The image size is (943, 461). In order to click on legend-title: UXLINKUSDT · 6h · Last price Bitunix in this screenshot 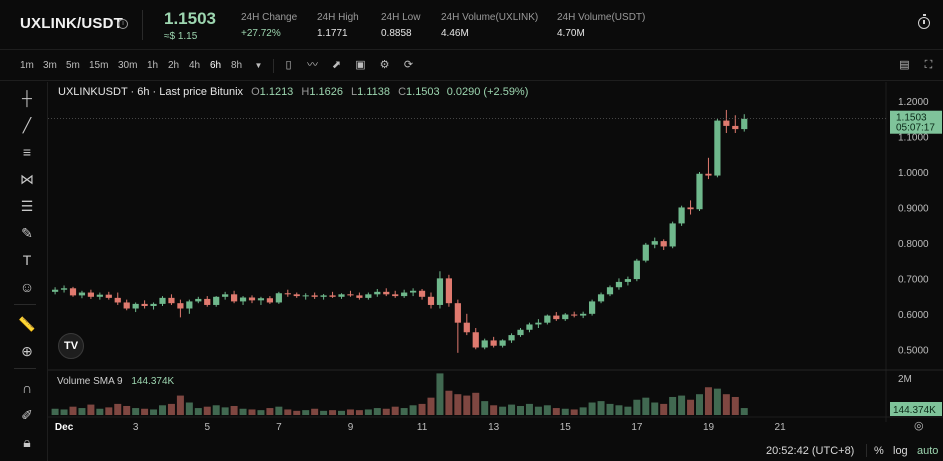, I will do `click(151, 92)`.